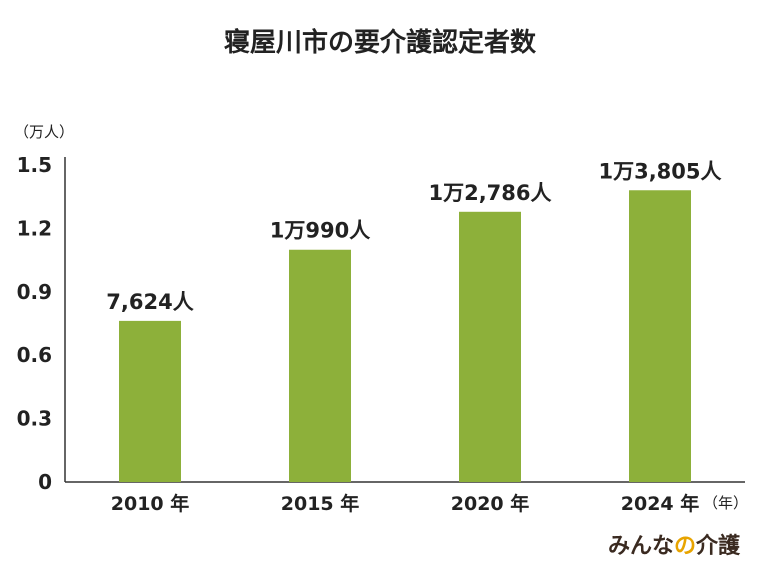  Describe the element at coordinates (725, 503) in the screenshot. I see `x-axis-unit-label: （年）` at that location.